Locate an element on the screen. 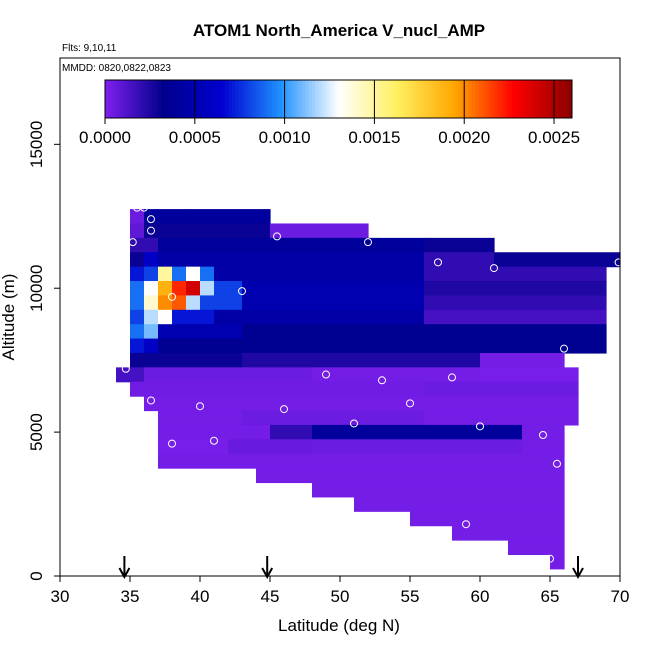 This screenshot has height=655, width=650. colorbar-tick-label: 0.0005 is located at coordinates (195, 137).